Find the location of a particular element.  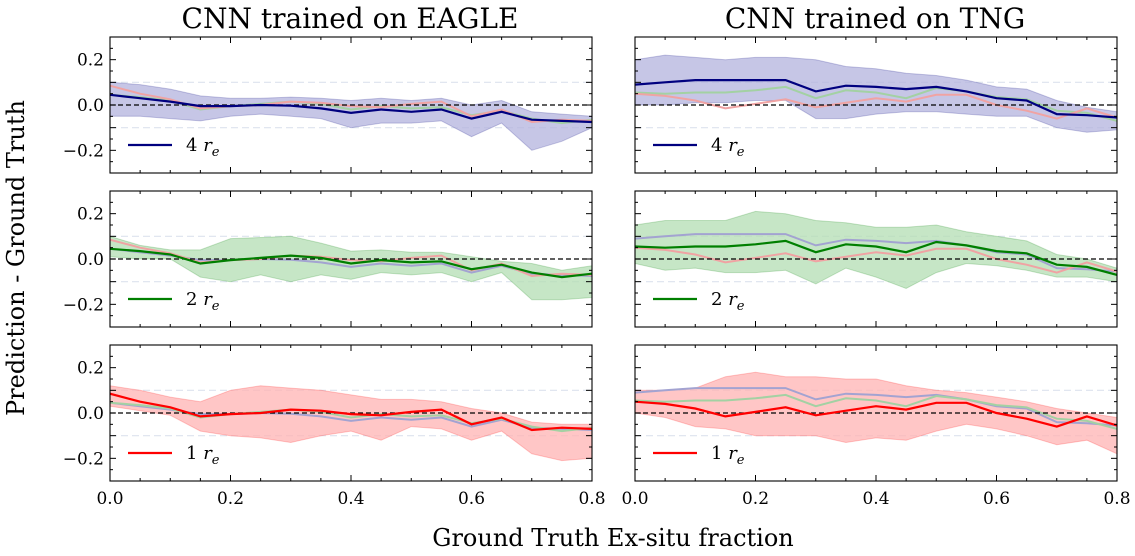

panel-c1-r0: 4 re is located at coordinates (876, 105).